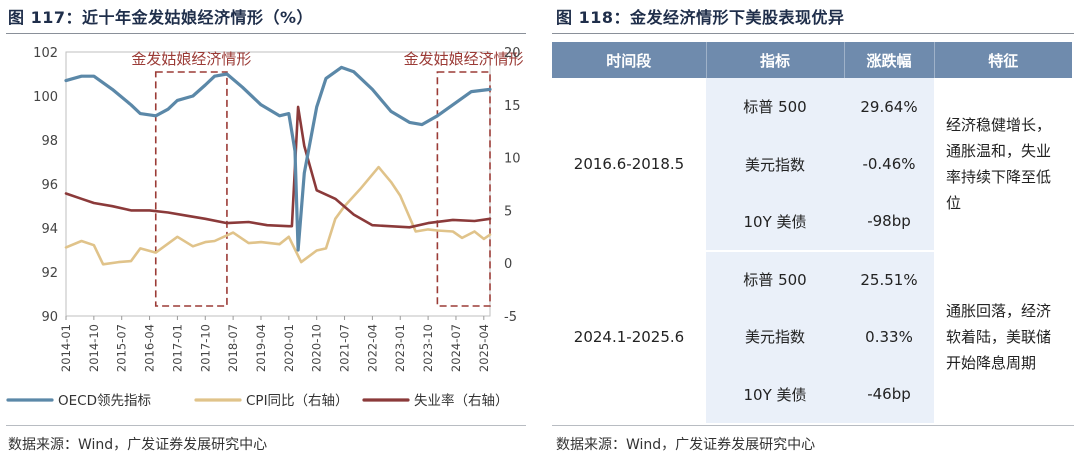 The width and height of the screenshot is (1080, 458). What do you see at coordinates (372, 348) in the screenshot?
I see `x-tick-label: 2022-04` at bounding box center [372, 348].